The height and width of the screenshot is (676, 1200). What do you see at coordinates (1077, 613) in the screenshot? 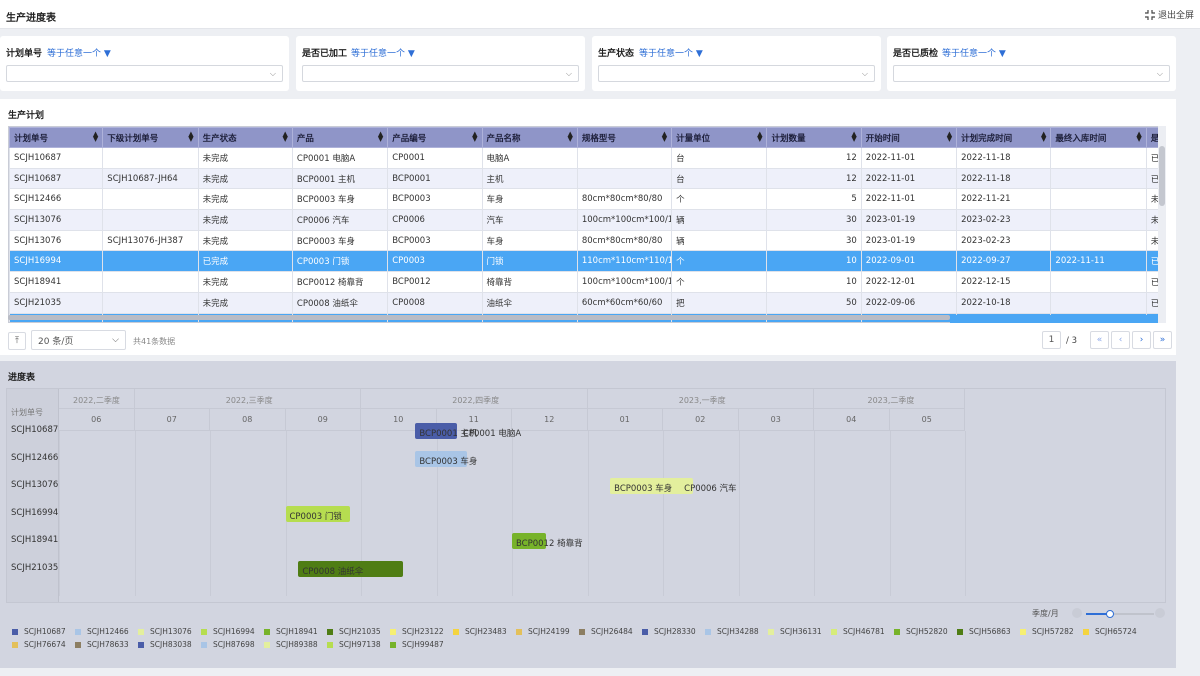
I see `zoom-out-button` at bounding box center [1077, 613].